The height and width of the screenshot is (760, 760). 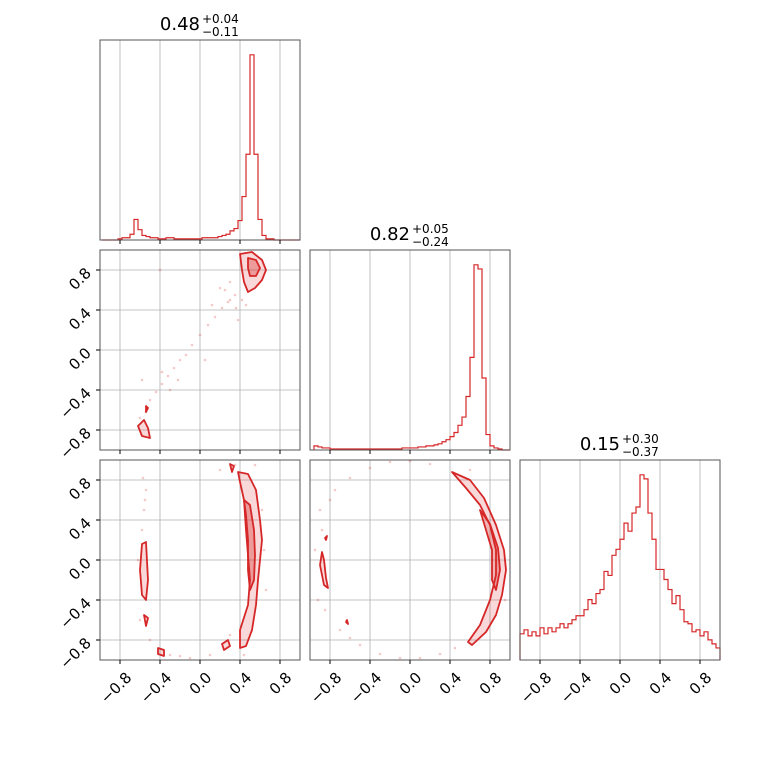 What do you see at coordinates (619, 583) in the screenshot?
I see `marginal-panel-3: −0.8 −0.4 0.0 0.4 0.8` at bounding box center [619, 583].